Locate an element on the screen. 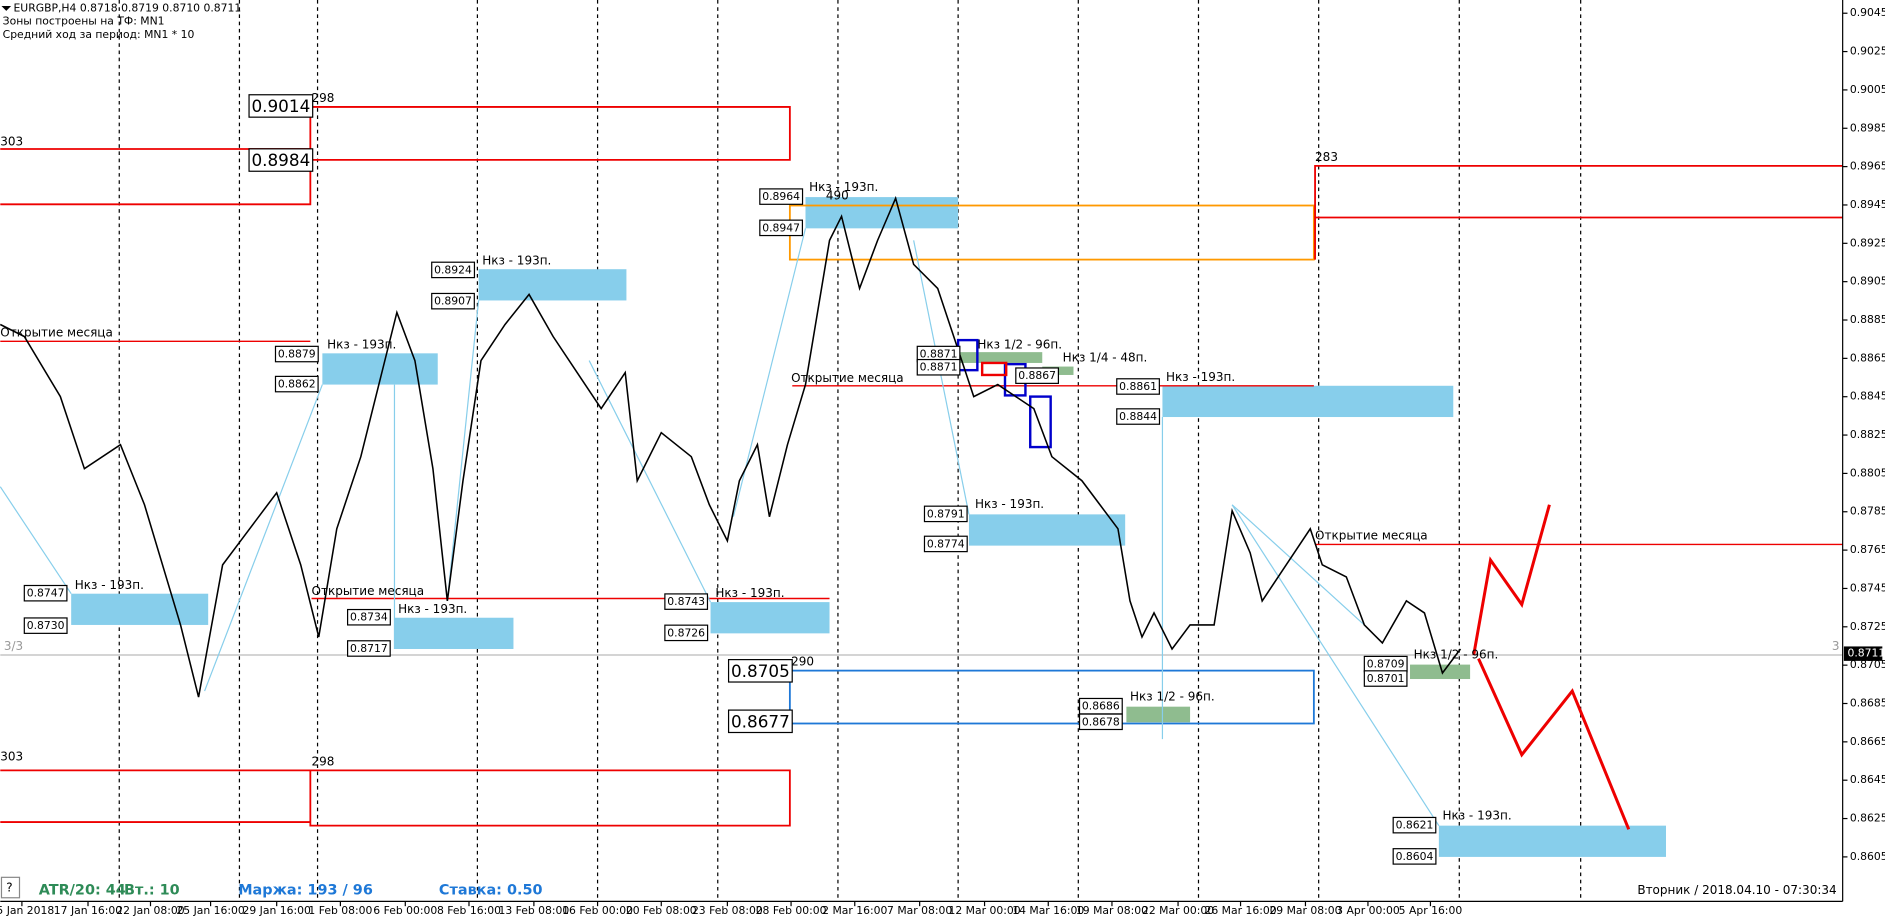 This screenshot has width=1885, height=923. time-label: 13 Feb 08:00 is located at coordinates (533, 910).